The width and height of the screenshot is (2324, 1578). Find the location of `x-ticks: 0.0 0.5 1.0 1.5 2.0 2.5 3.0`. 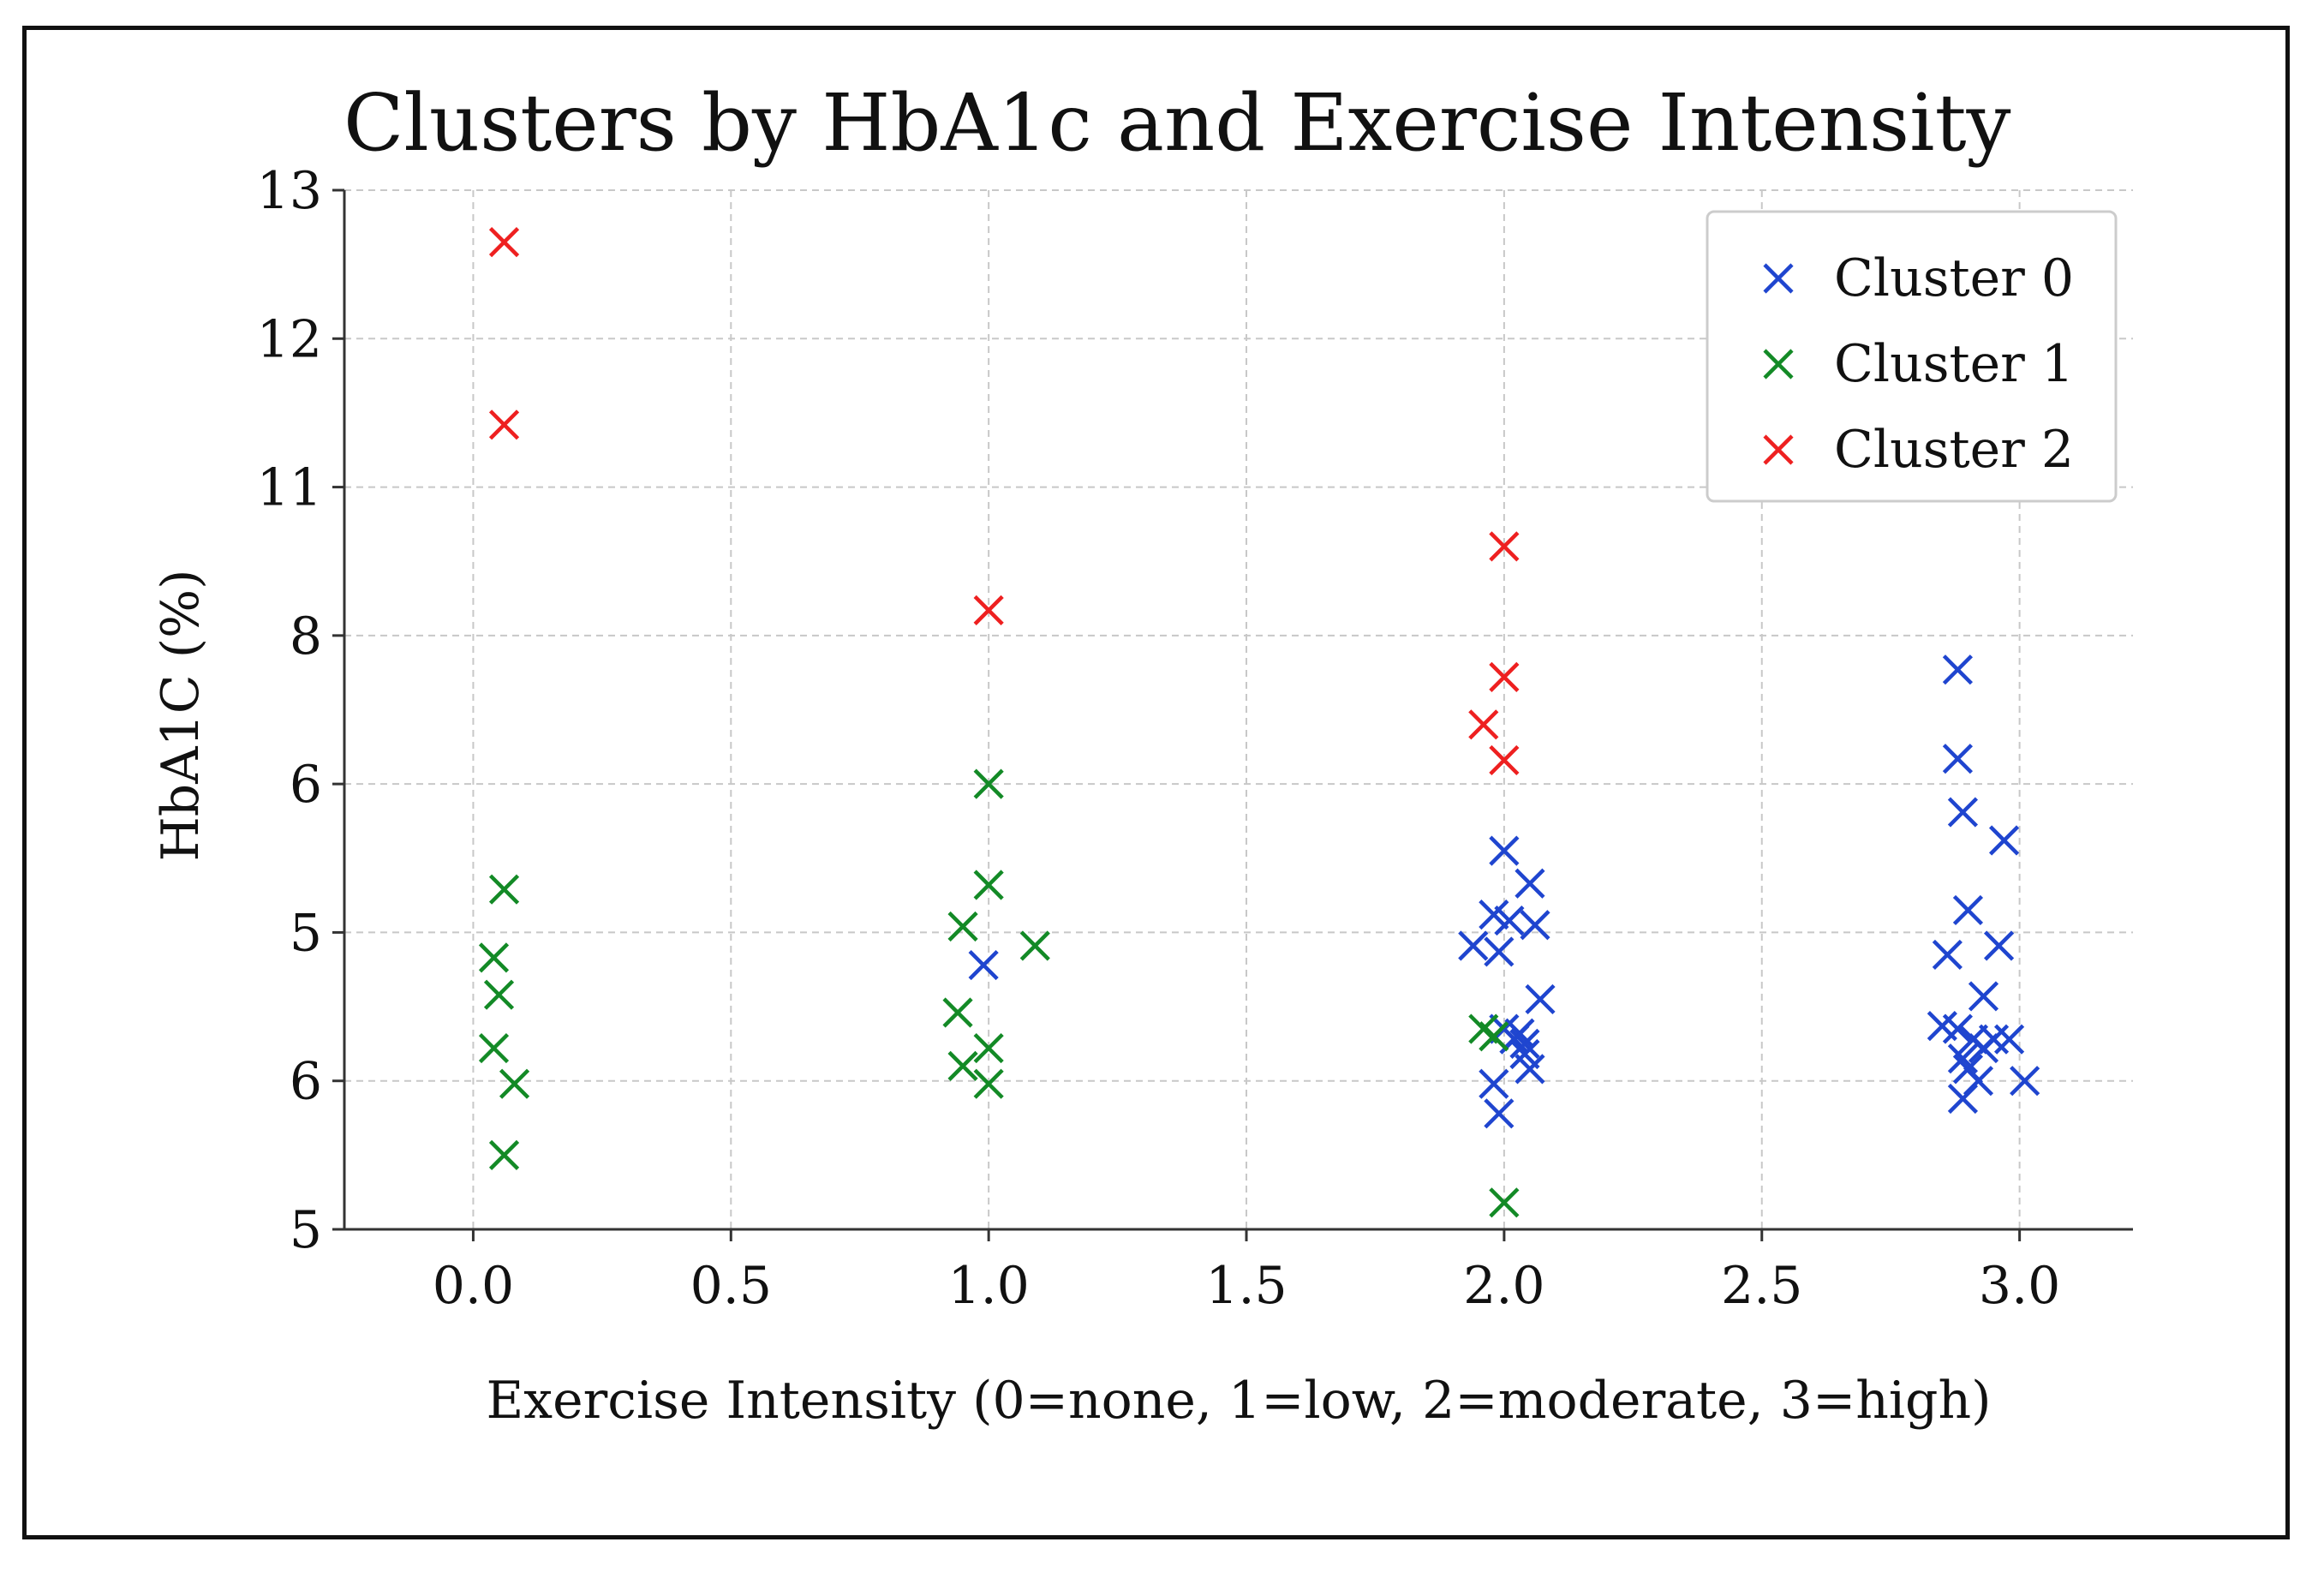

x-ticks: 0.0 0.5 1.0 1.5 2.0 2.5 3.0 is located at coordinates (1246, 1273).